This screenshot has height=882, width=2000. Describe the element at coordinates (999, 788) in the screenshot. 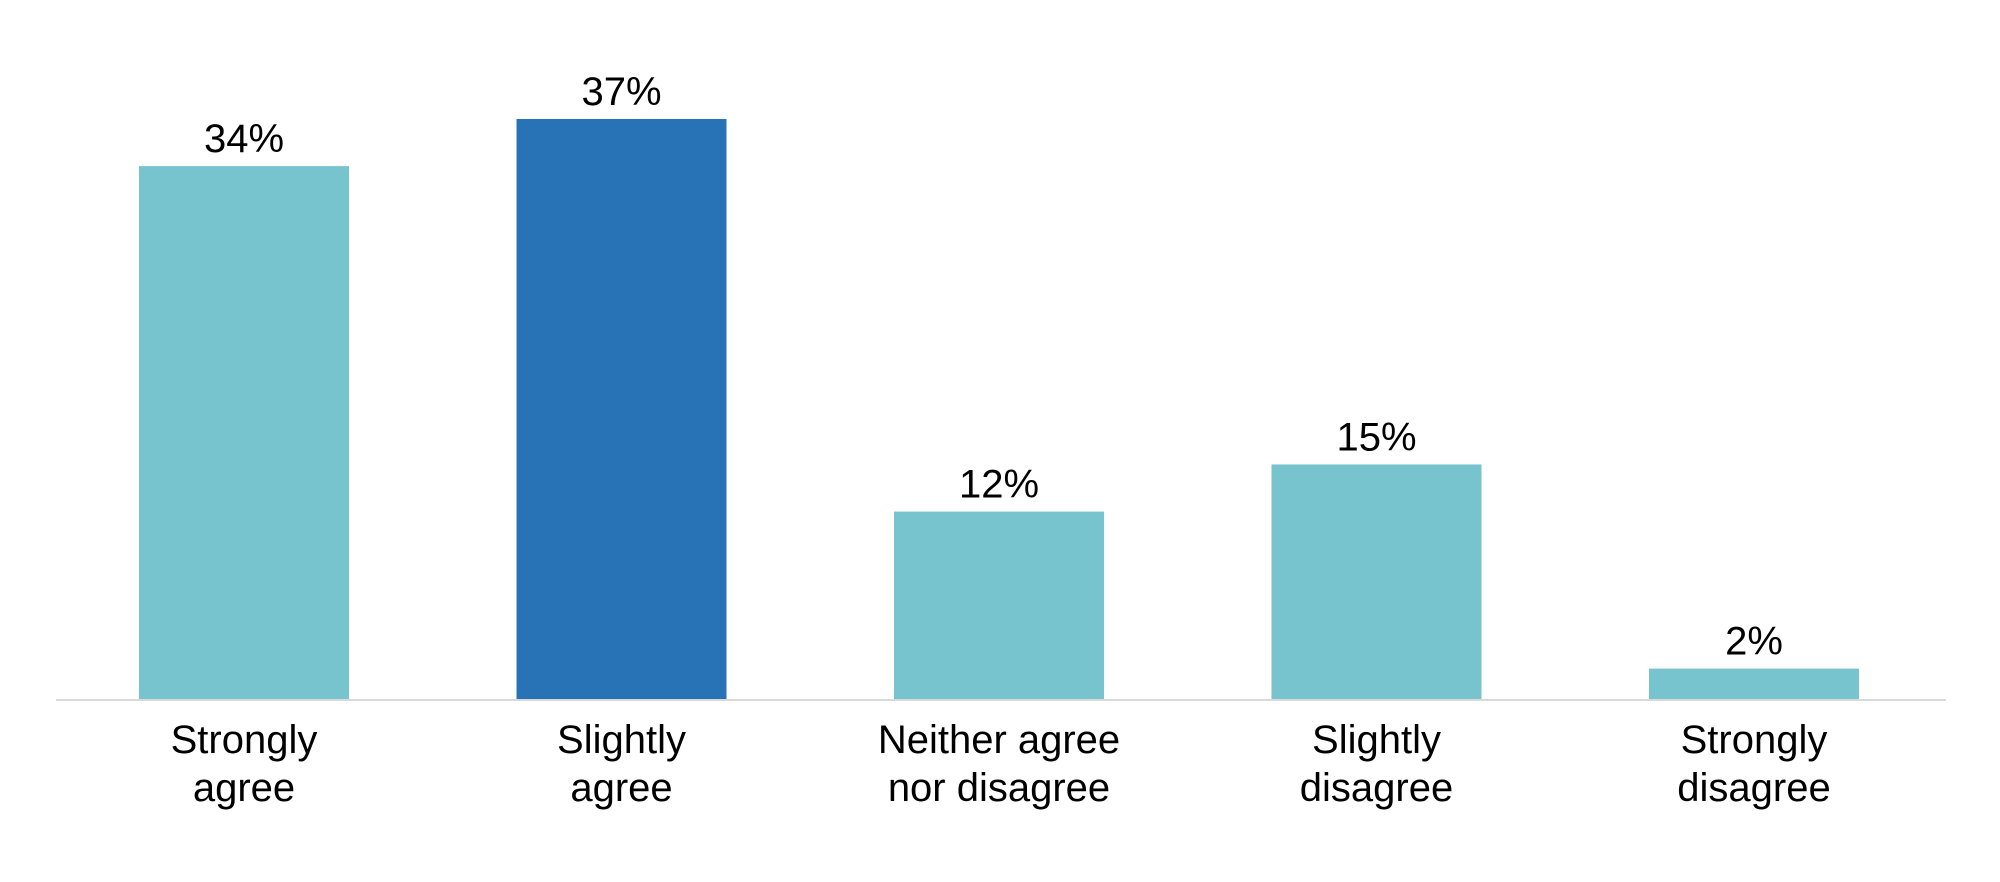

I see `category-label-neither-agree-nor-disagree-line-2: nor disagree` at that location.